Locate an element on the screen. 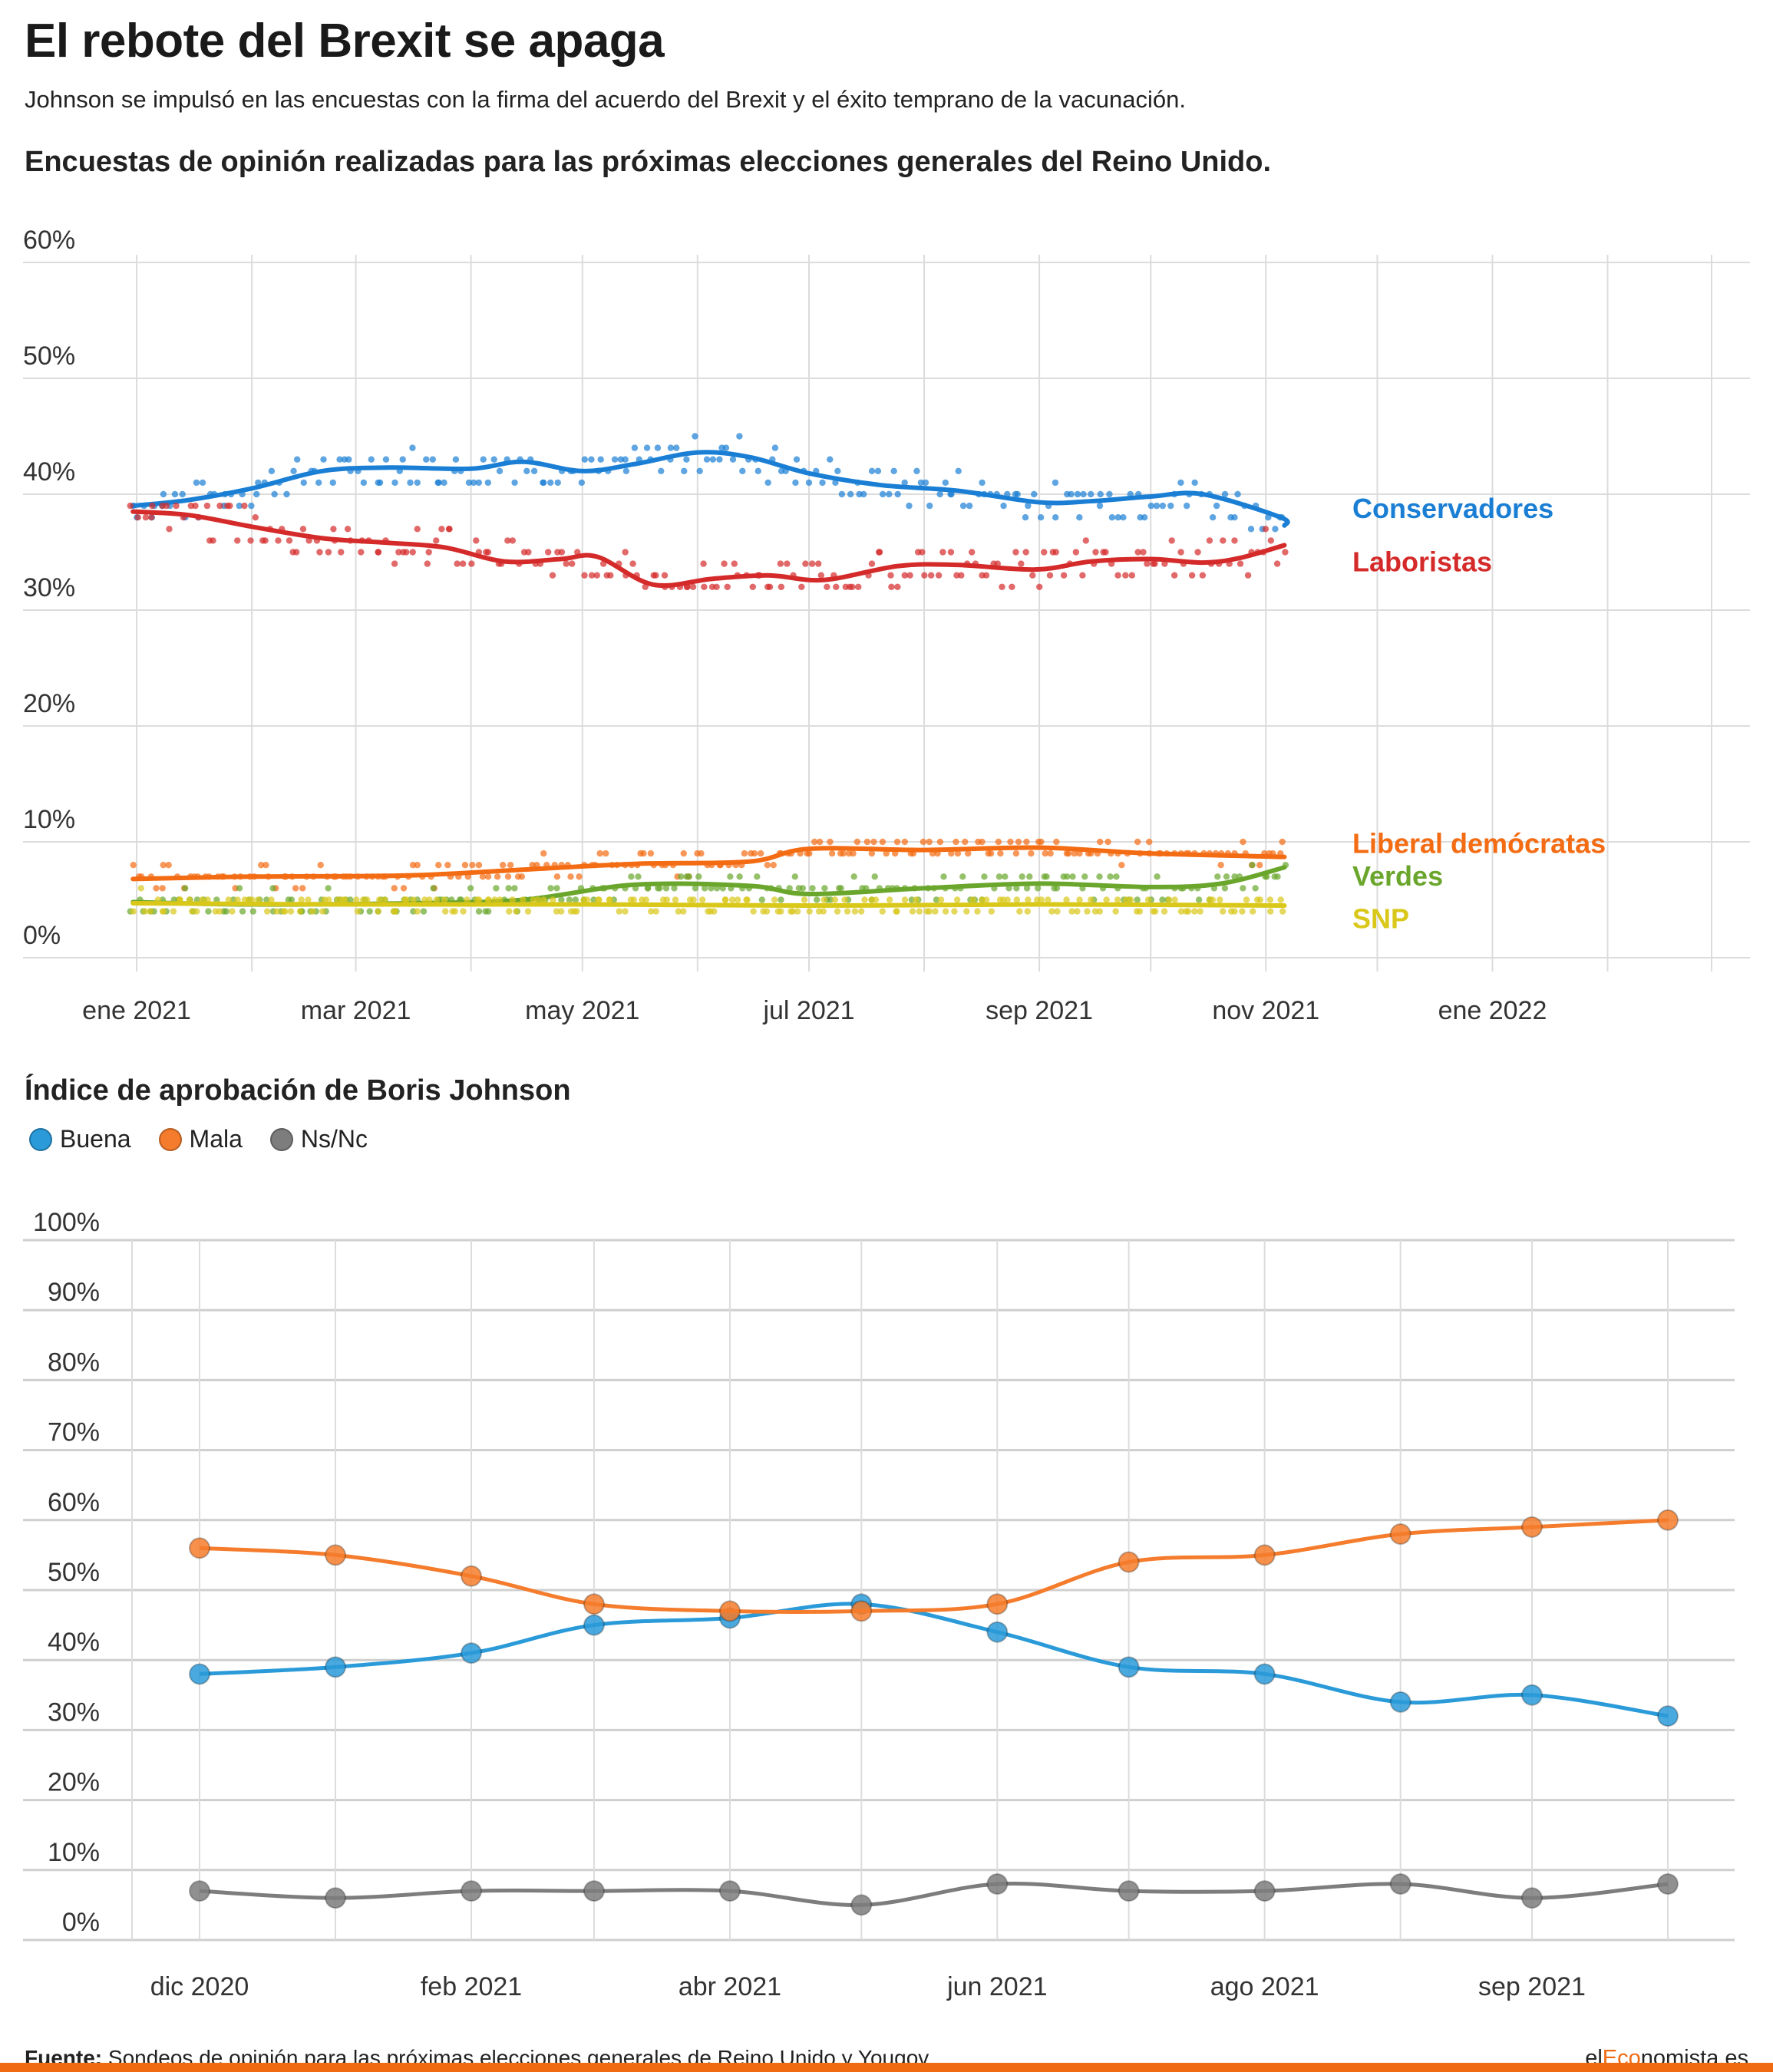 The width and height of the screenshot is (1773, 2072). legend-item-mala: Mala is located at coordinates (200, 1139).